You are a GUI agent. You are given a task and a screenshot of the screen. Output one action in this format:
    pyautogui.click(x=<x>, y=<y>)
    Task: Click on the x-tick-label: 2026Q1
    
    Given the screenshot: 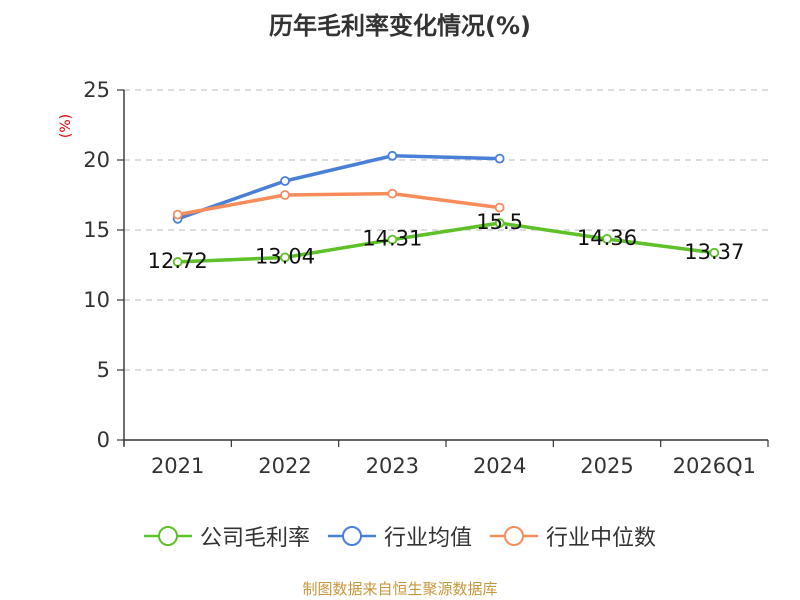 What is the action you would take?
    pyautogui.click(x=714, y=466)
    